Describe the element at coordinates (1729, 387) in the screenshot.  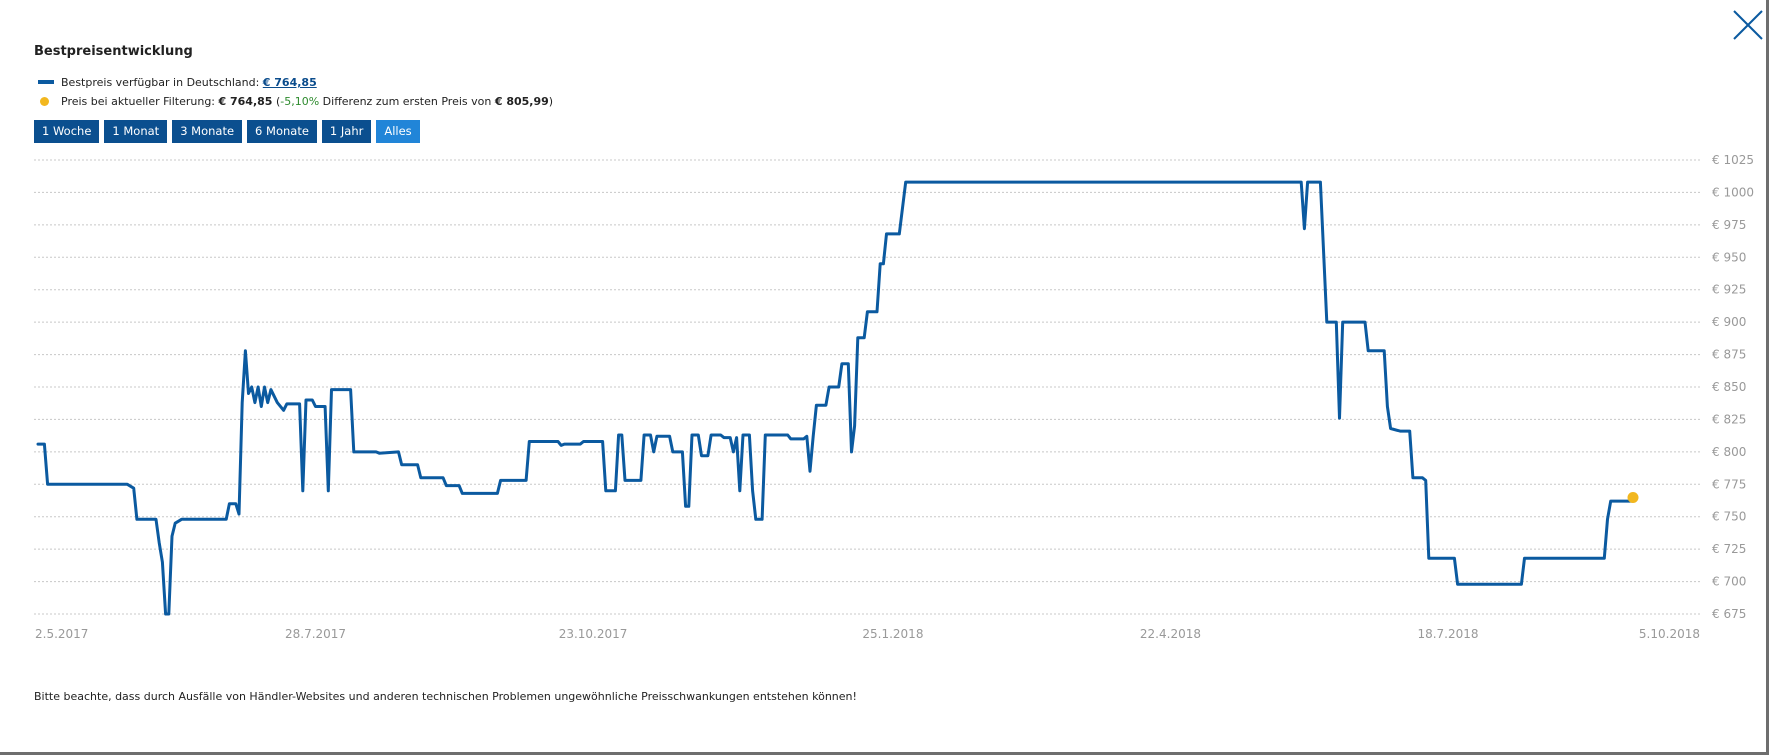
I see `y-tick-label: € 850` at that location.